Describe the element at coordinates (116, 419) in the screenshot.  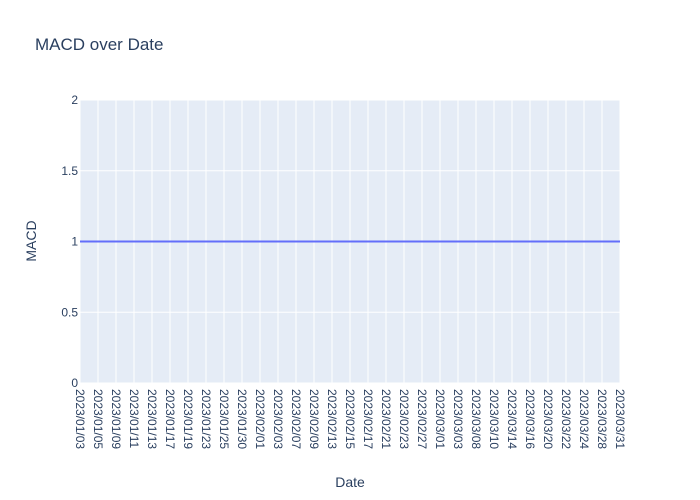
I see `x-tick-label: 2023/01/09` at that location.